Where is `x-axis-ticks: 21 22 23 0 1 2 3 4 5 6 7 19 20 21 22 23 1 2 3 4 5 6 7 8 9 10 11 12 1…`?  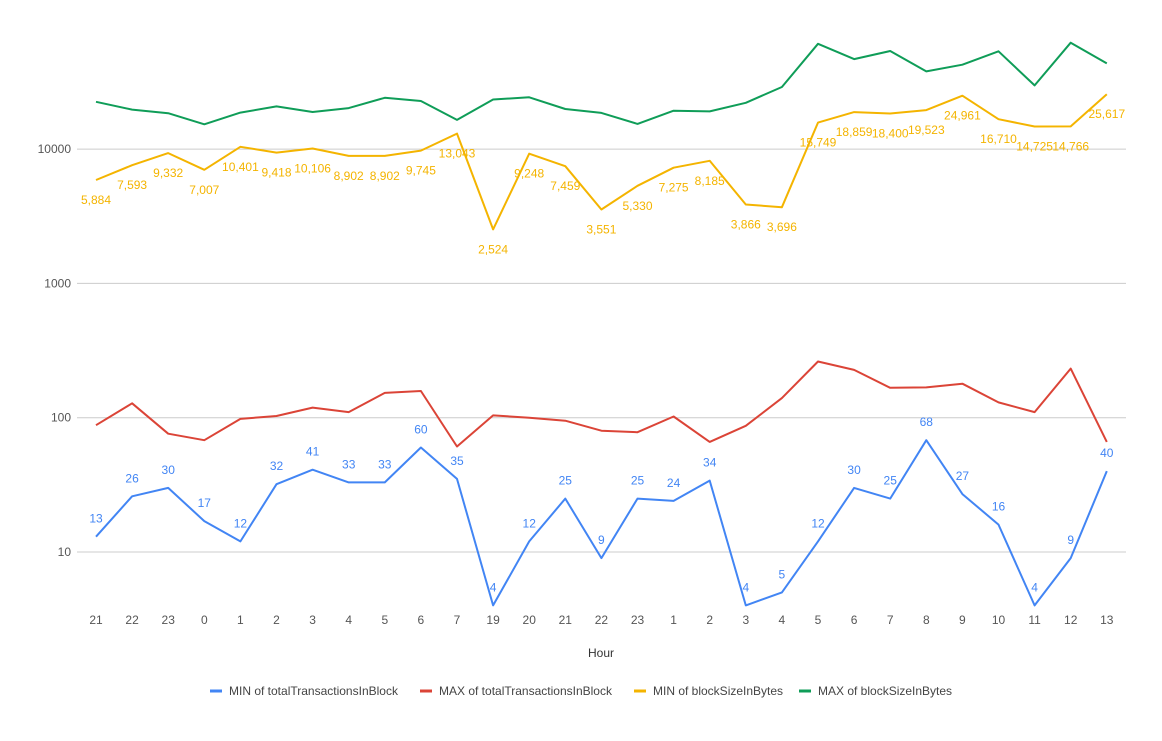 x-axis-ticks: 21 22 23 0 1 2 3 4 5 6 7 19 20 21 22 23 1 2 3 4 5 6 7 8 9 10 11 12 1… is located at coordinates (601, 620).